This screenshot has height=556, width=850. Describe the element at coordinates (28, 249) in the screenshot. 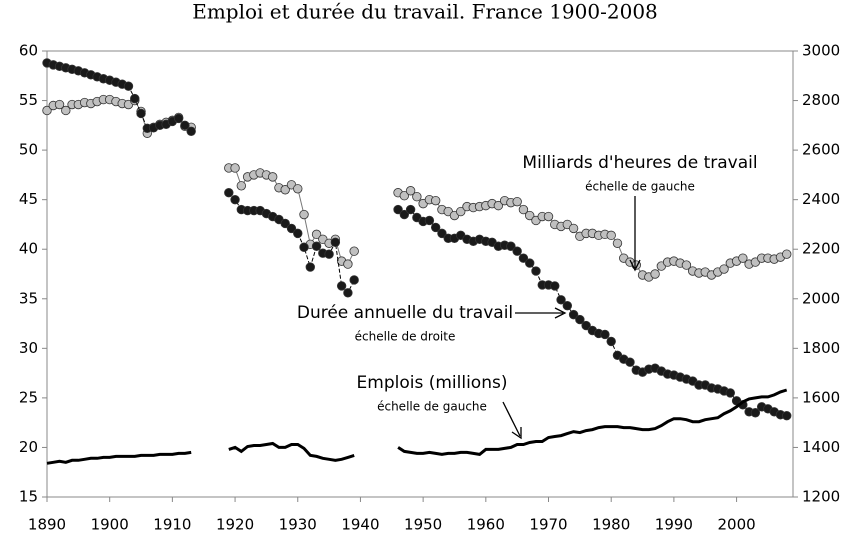

I see `y-tick-label: 40` at that location.